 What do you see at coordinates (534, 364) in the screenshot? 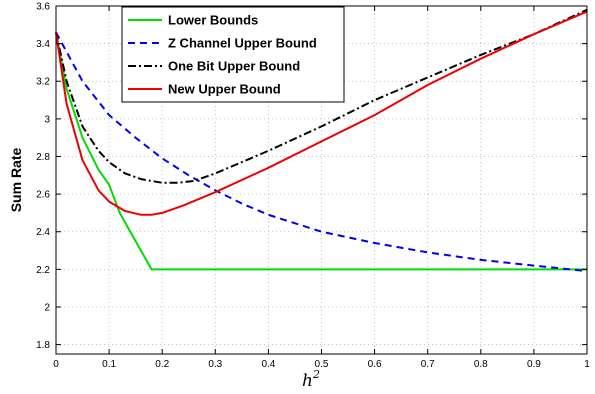
I see `x-tick-label: 0.9` at bounding box center [534, 364].